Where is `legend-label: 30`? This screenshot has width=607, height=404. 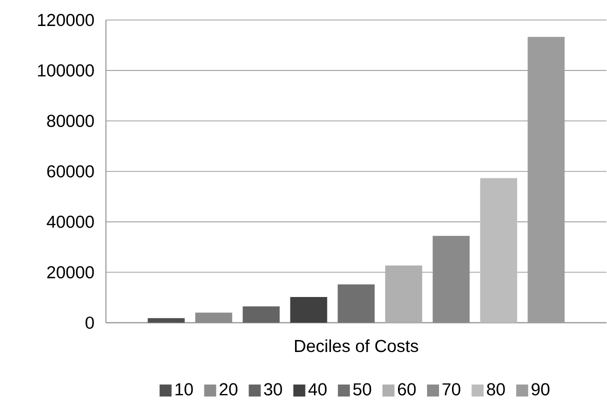
legend-label: 30 is located at coordinates (273, 389).